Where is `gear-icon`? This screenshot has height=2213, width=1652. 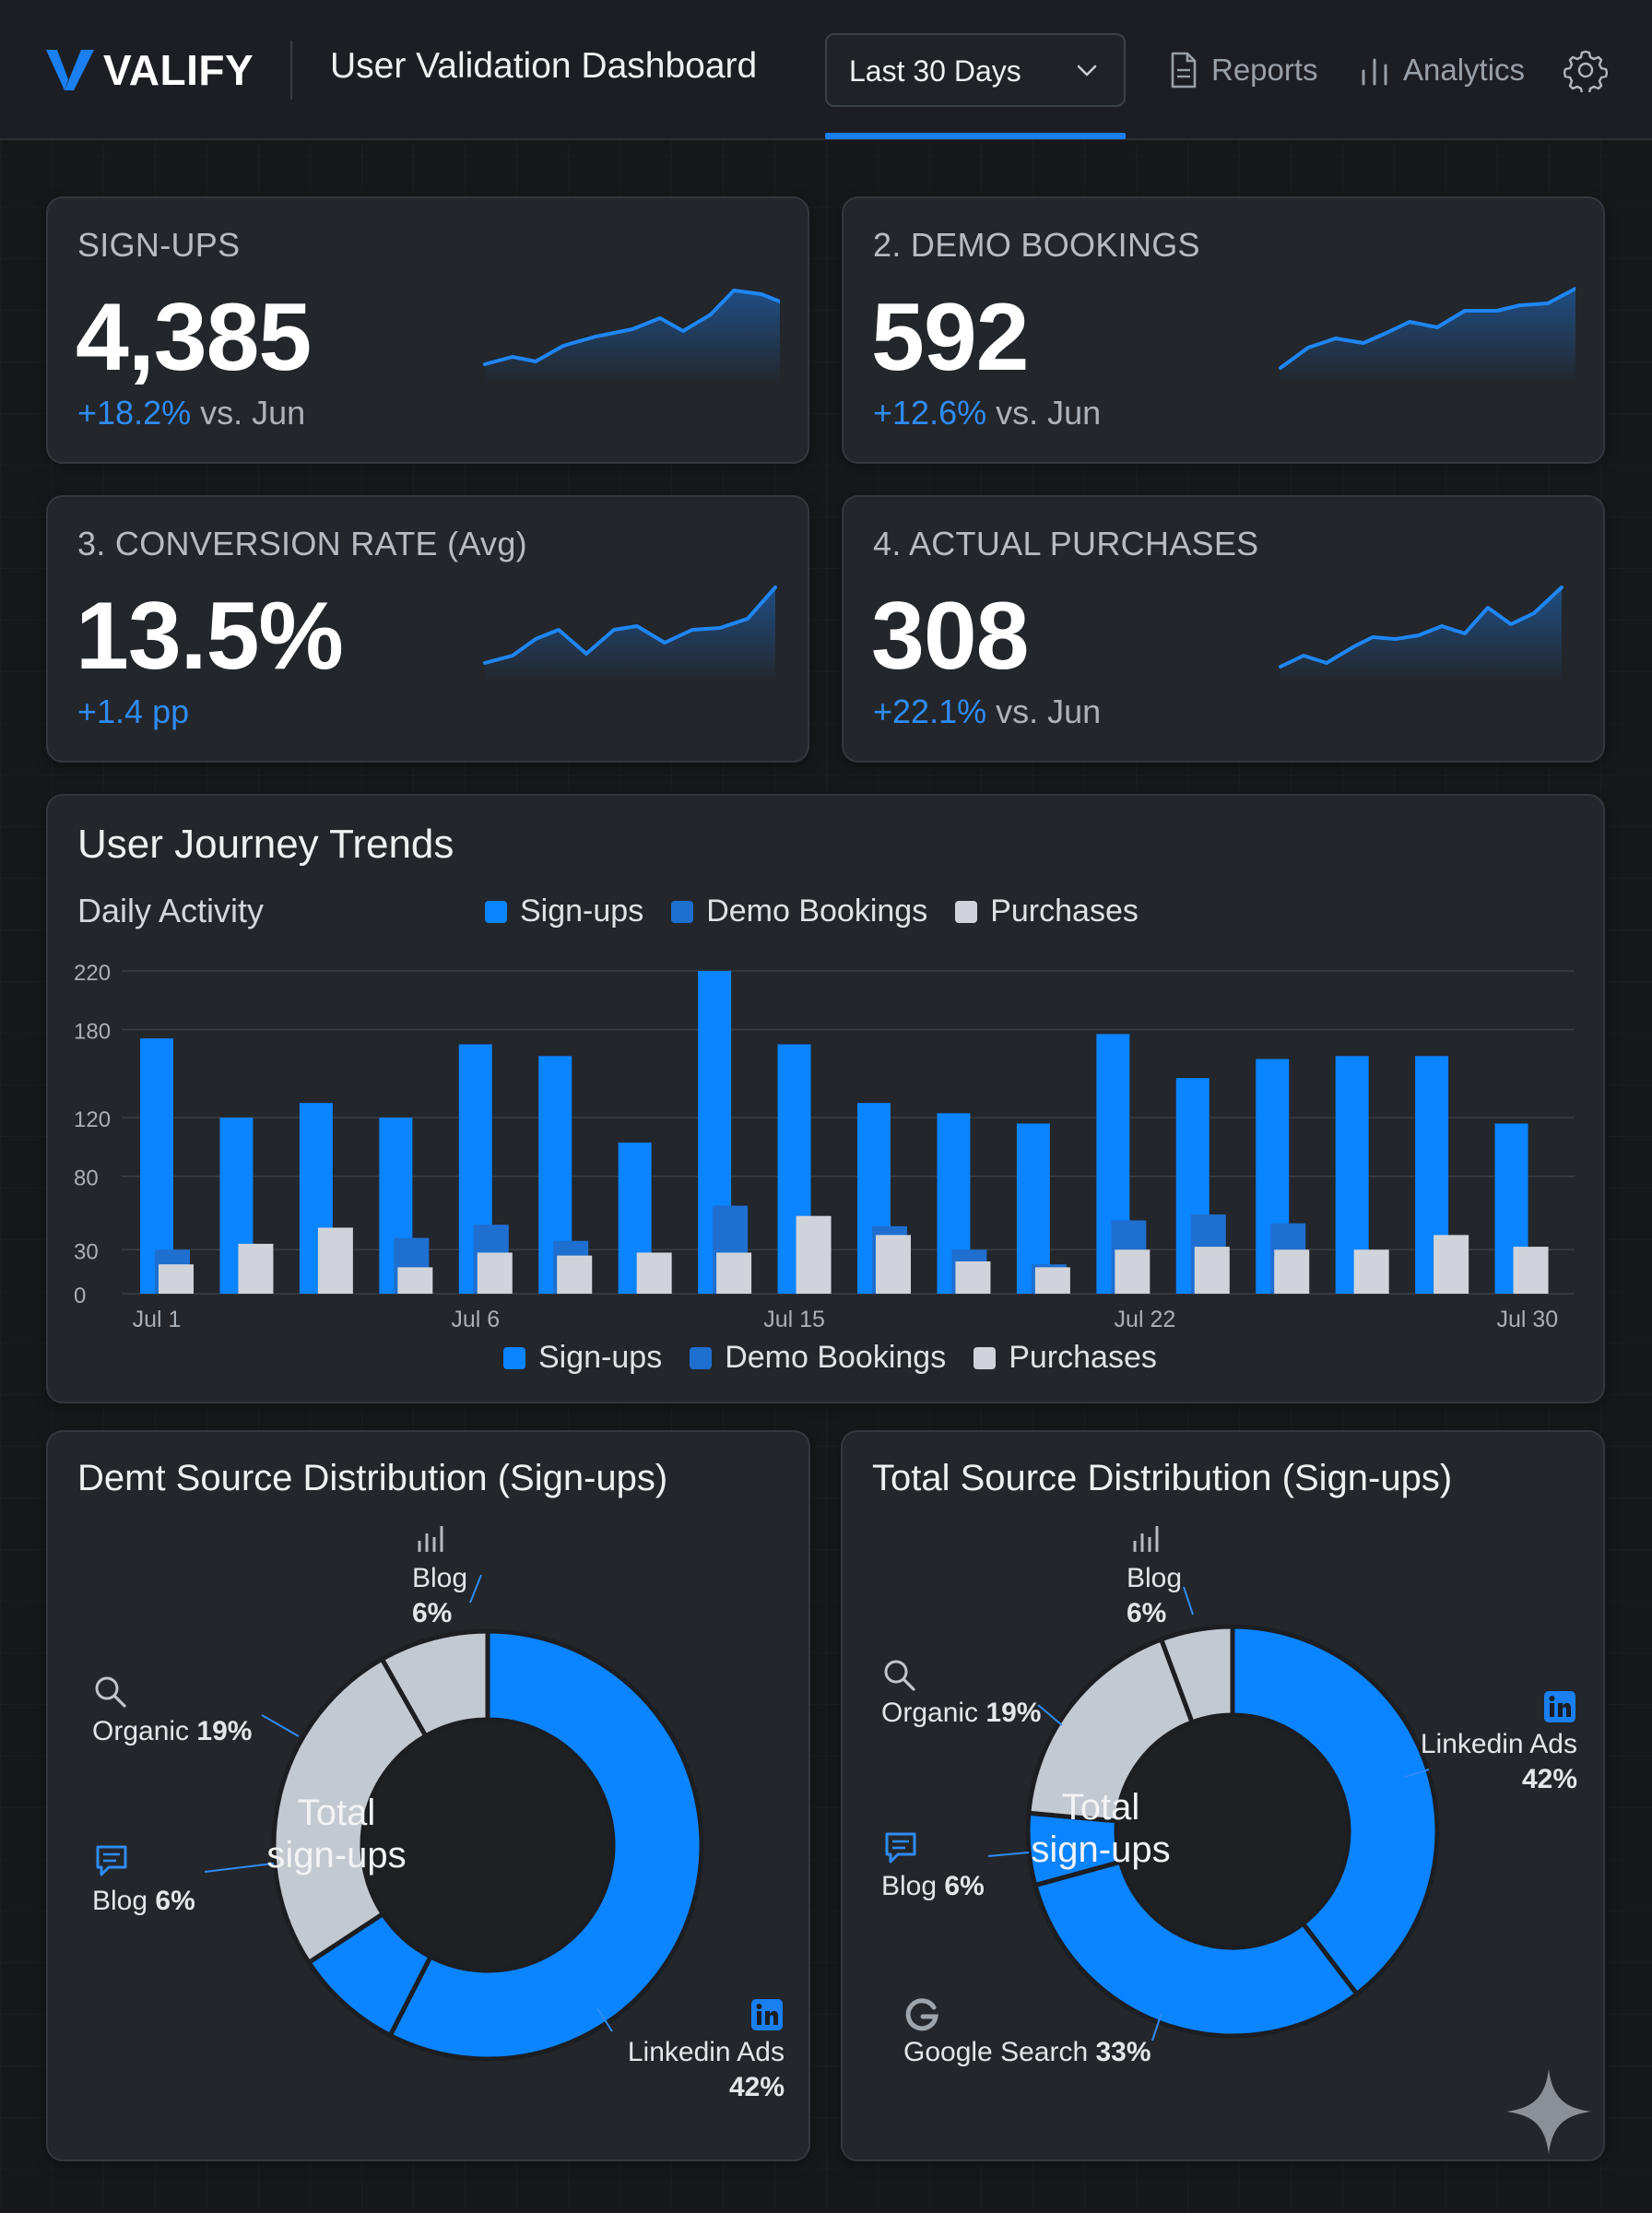
gear-icon is located at coordinates (1586, 70).